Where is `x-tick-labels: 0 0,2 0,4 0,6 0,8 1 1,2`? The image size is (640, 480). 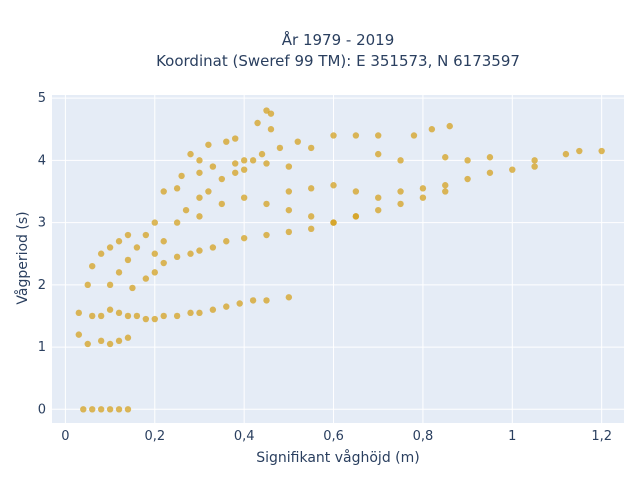
x-tick-labels: 0 0,2 0,4 0,6 0,8 1 1,2 is located at coordinates (336, 436).